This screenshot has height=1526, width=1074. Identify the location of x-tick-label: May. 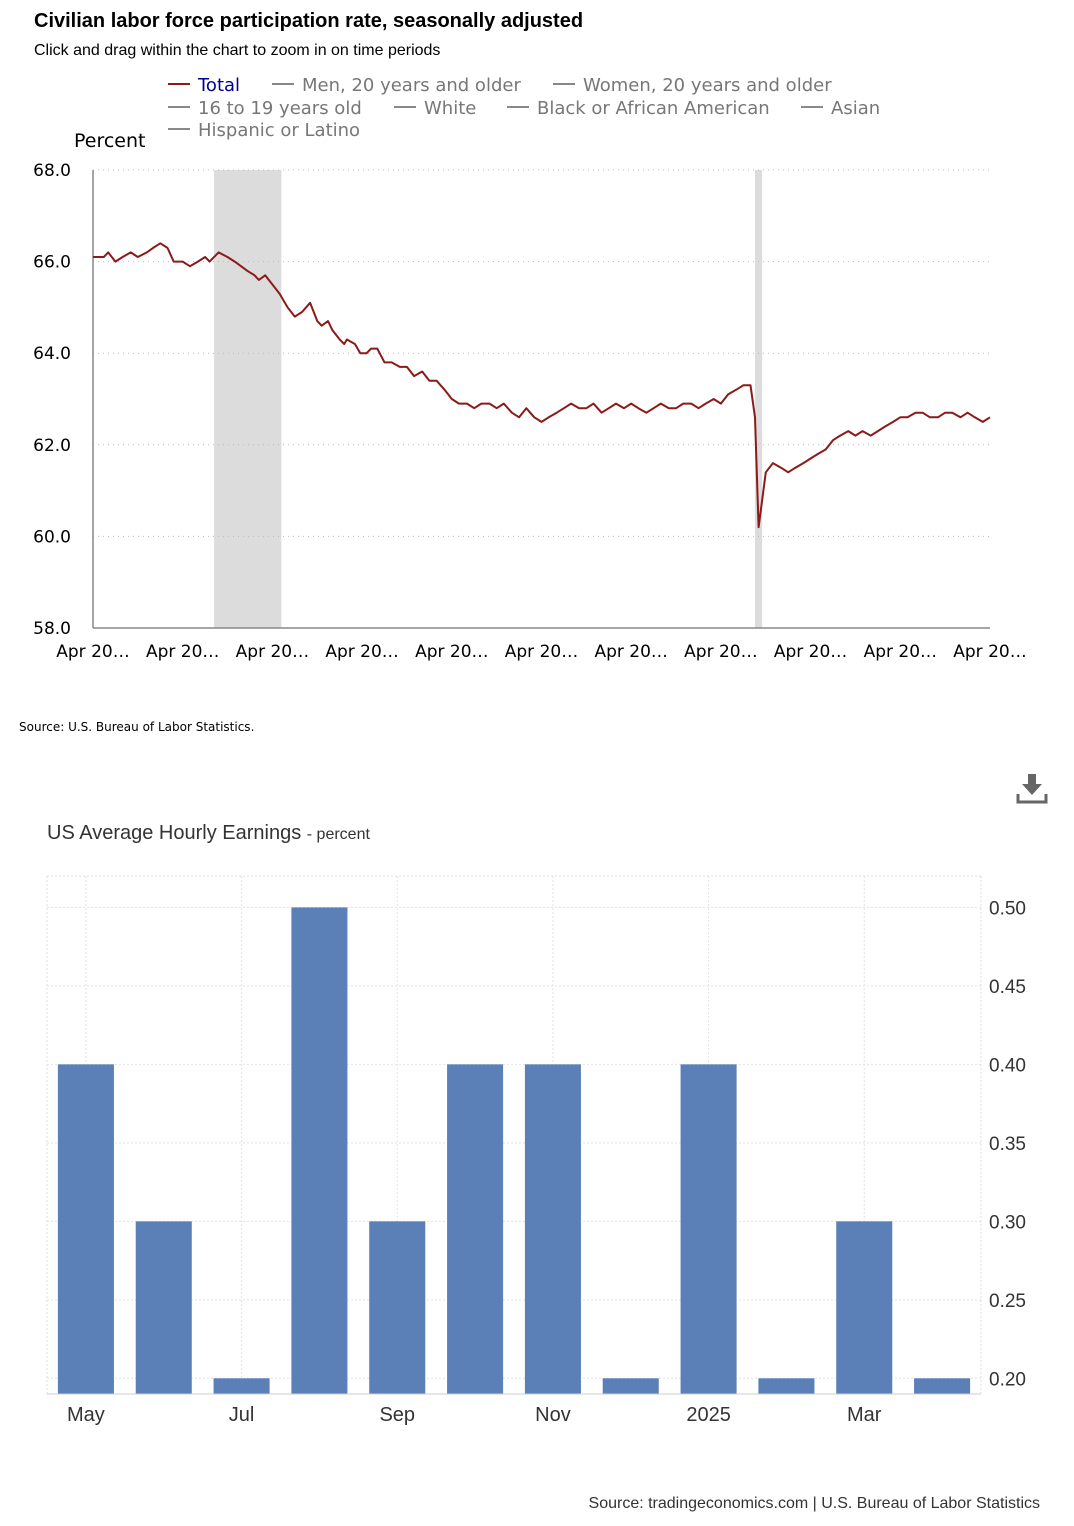
(86, 1415).